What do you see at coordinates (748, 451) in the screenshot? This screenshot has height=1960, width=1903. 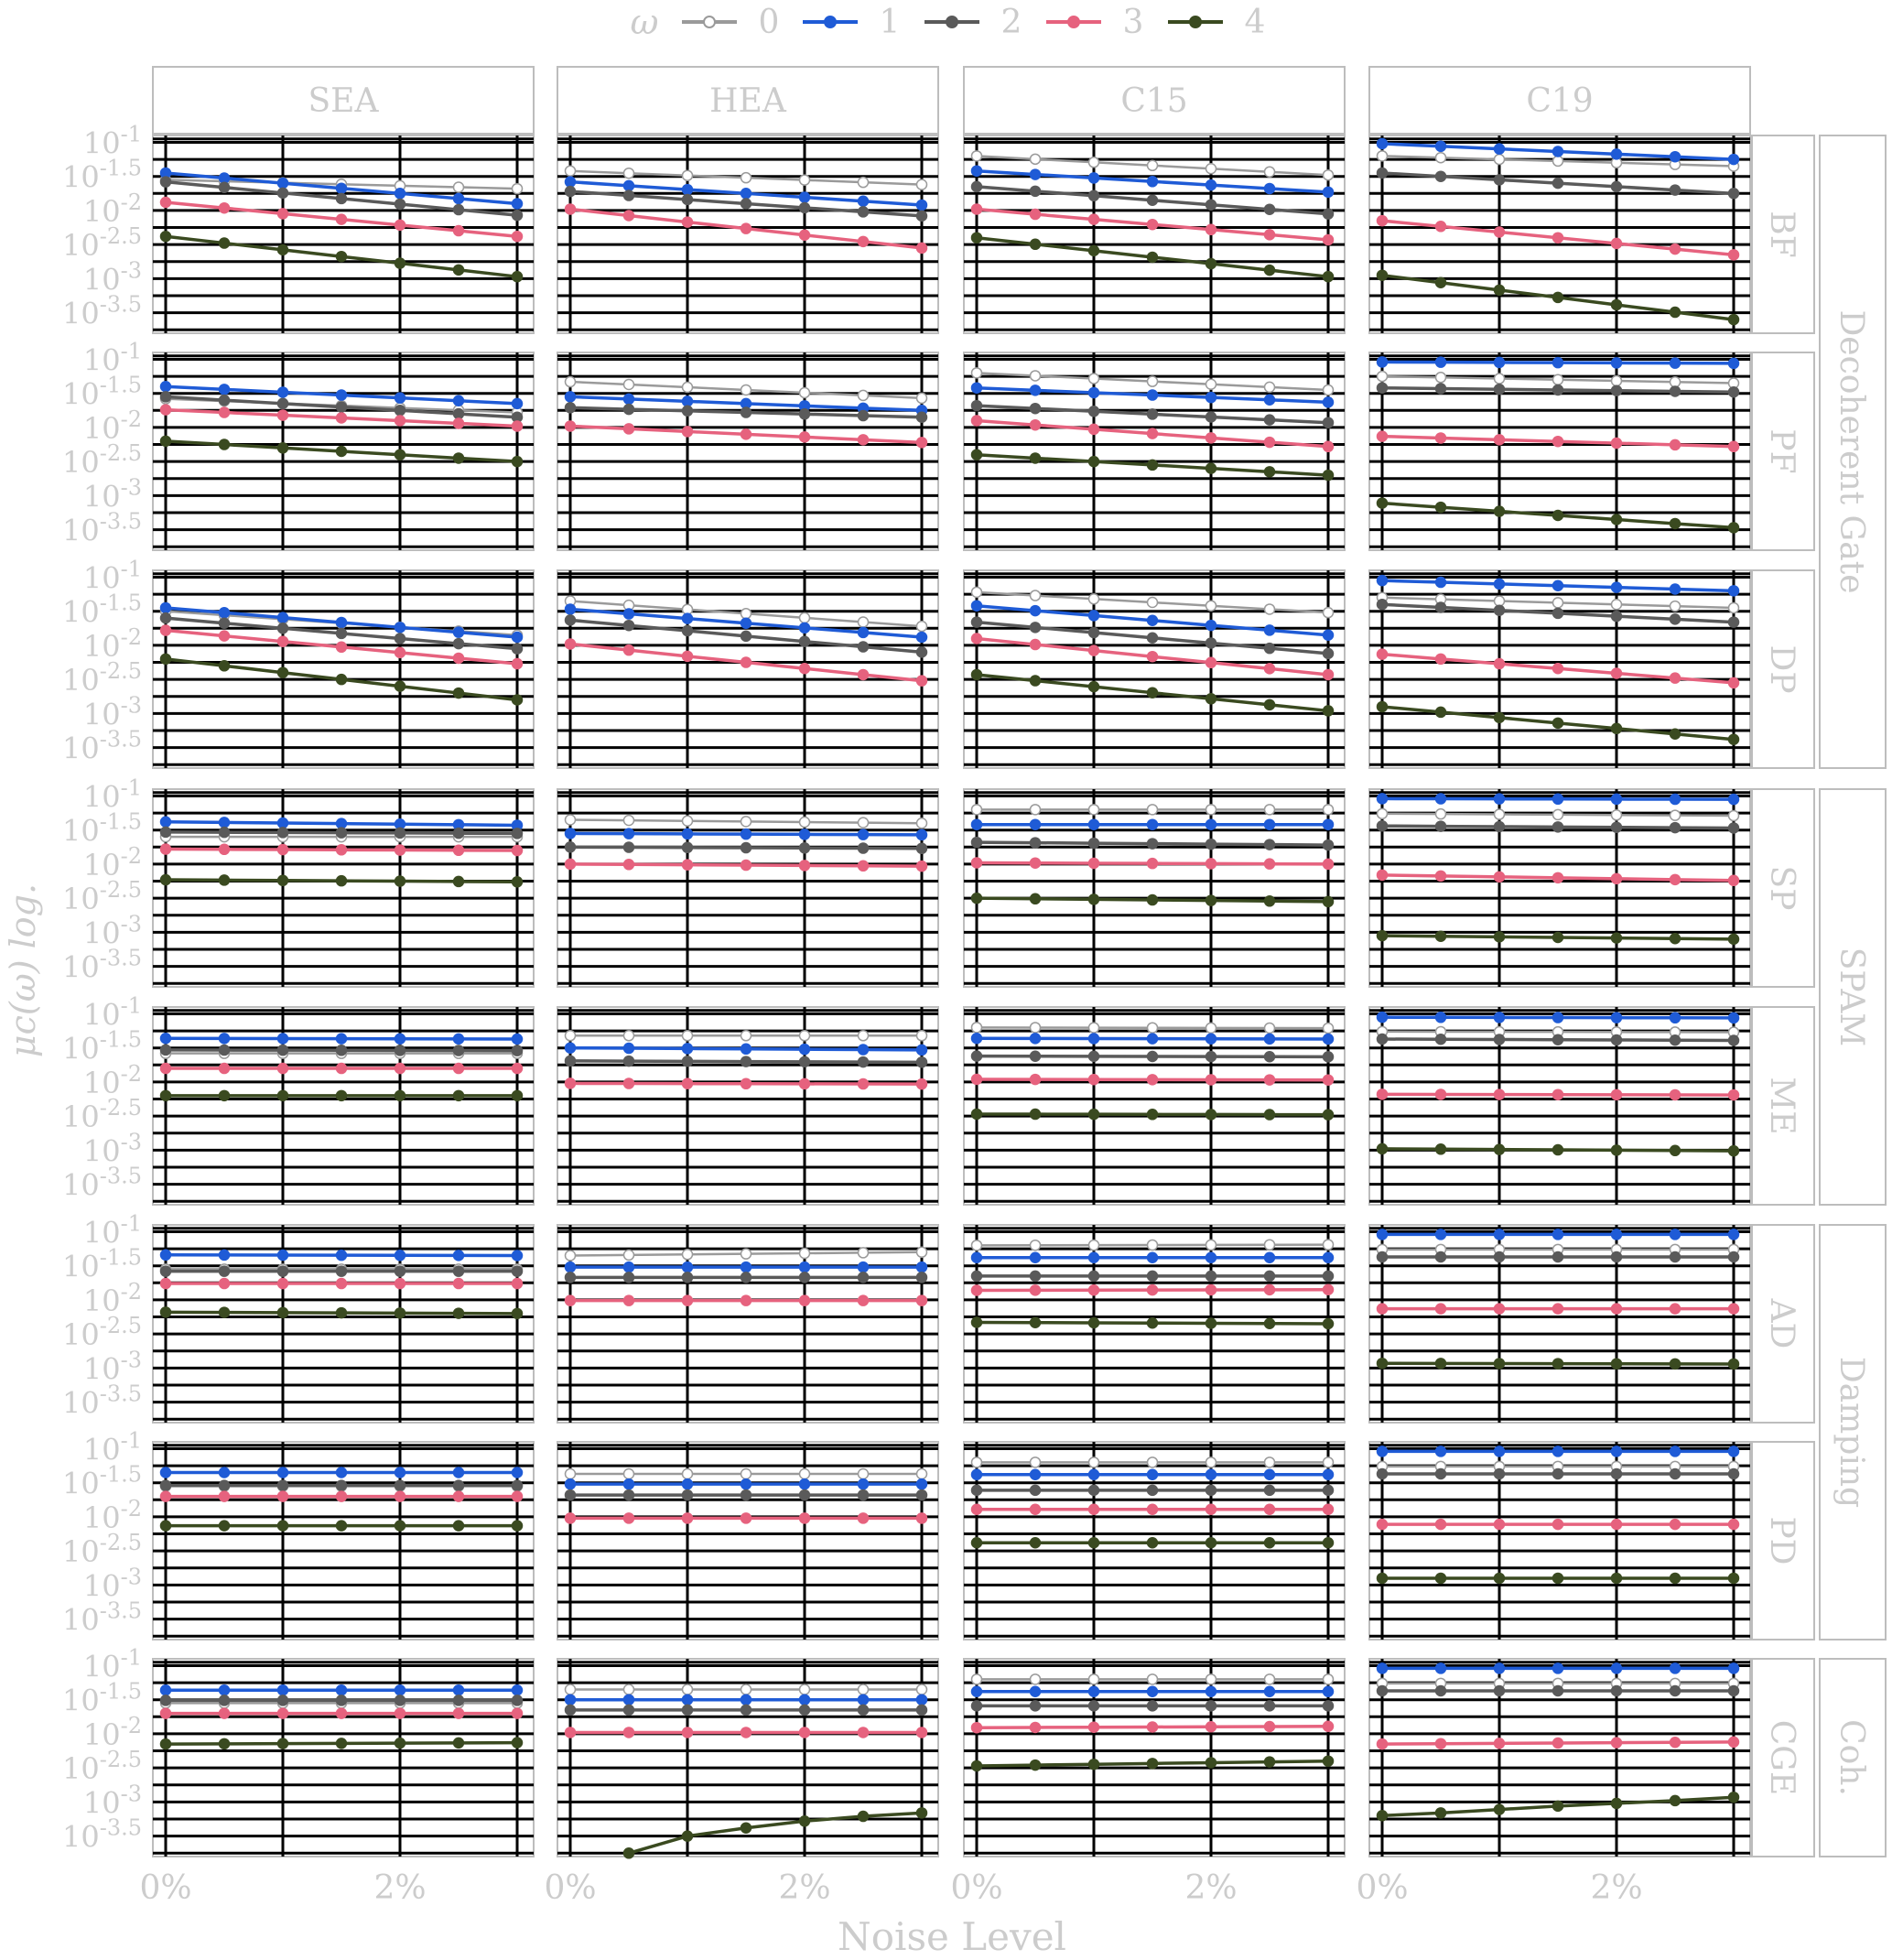 I see `panel-background` at bounding box center [748, 451].